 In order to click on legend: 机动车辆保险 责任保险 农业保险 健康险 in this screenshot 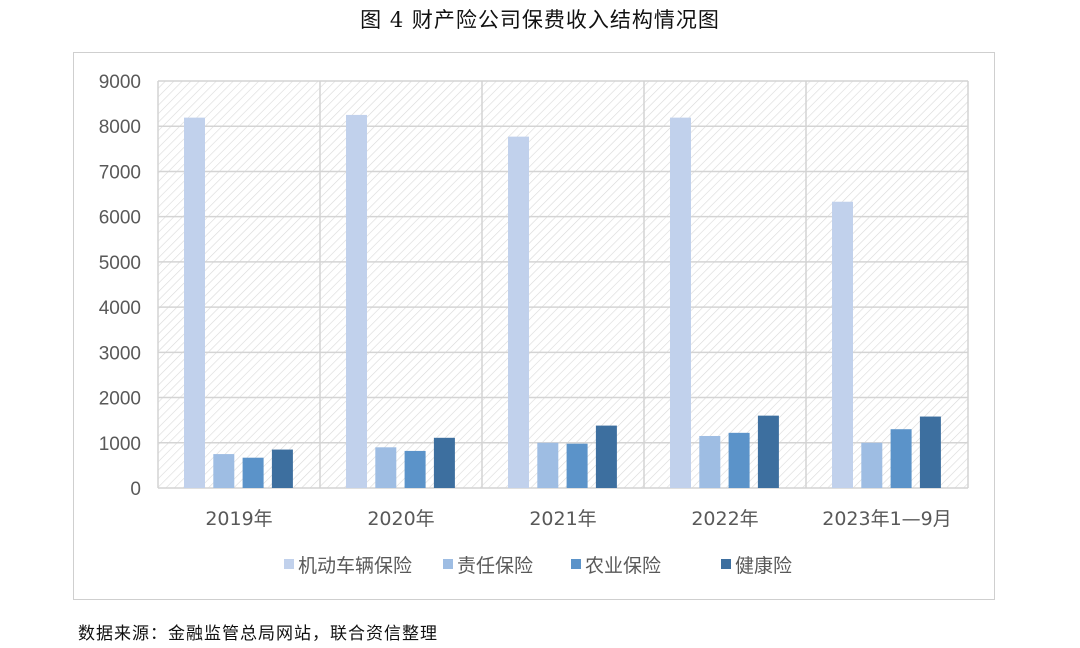, I will do `click(538, 566)`.